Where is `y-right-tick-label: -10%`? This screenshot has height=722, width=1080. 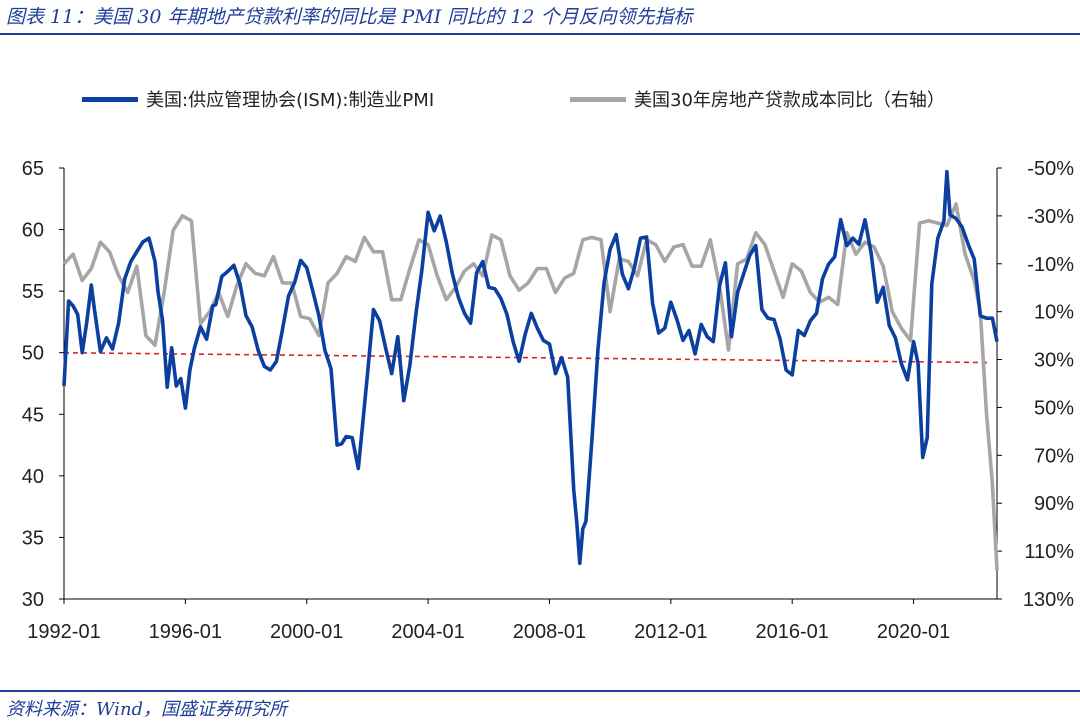
y-right-tick-label: -10% is located at coordinates (1050, 265).